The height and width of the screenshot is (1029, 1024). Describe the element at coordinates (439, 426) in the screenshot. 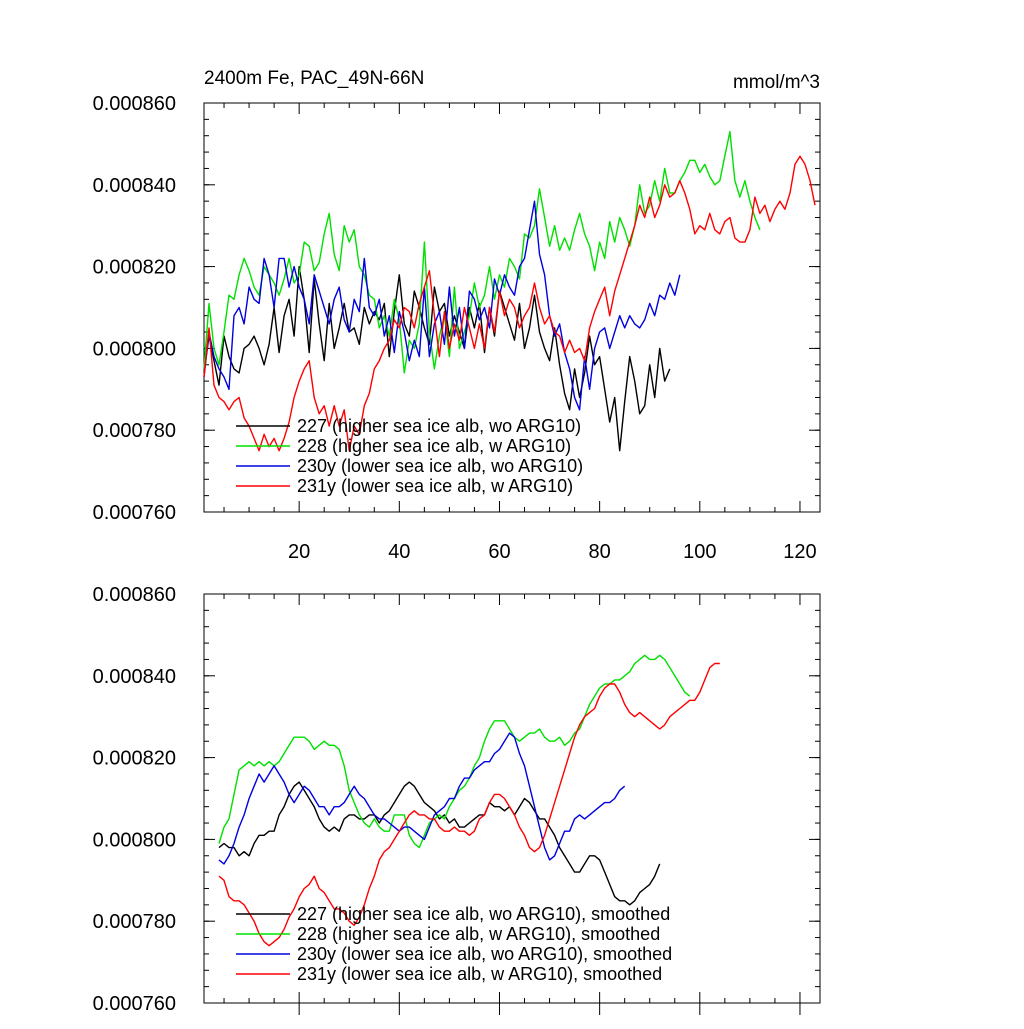

I see `legend-label: 227 (higher sea ice alb, wo ARG10)` at that location.